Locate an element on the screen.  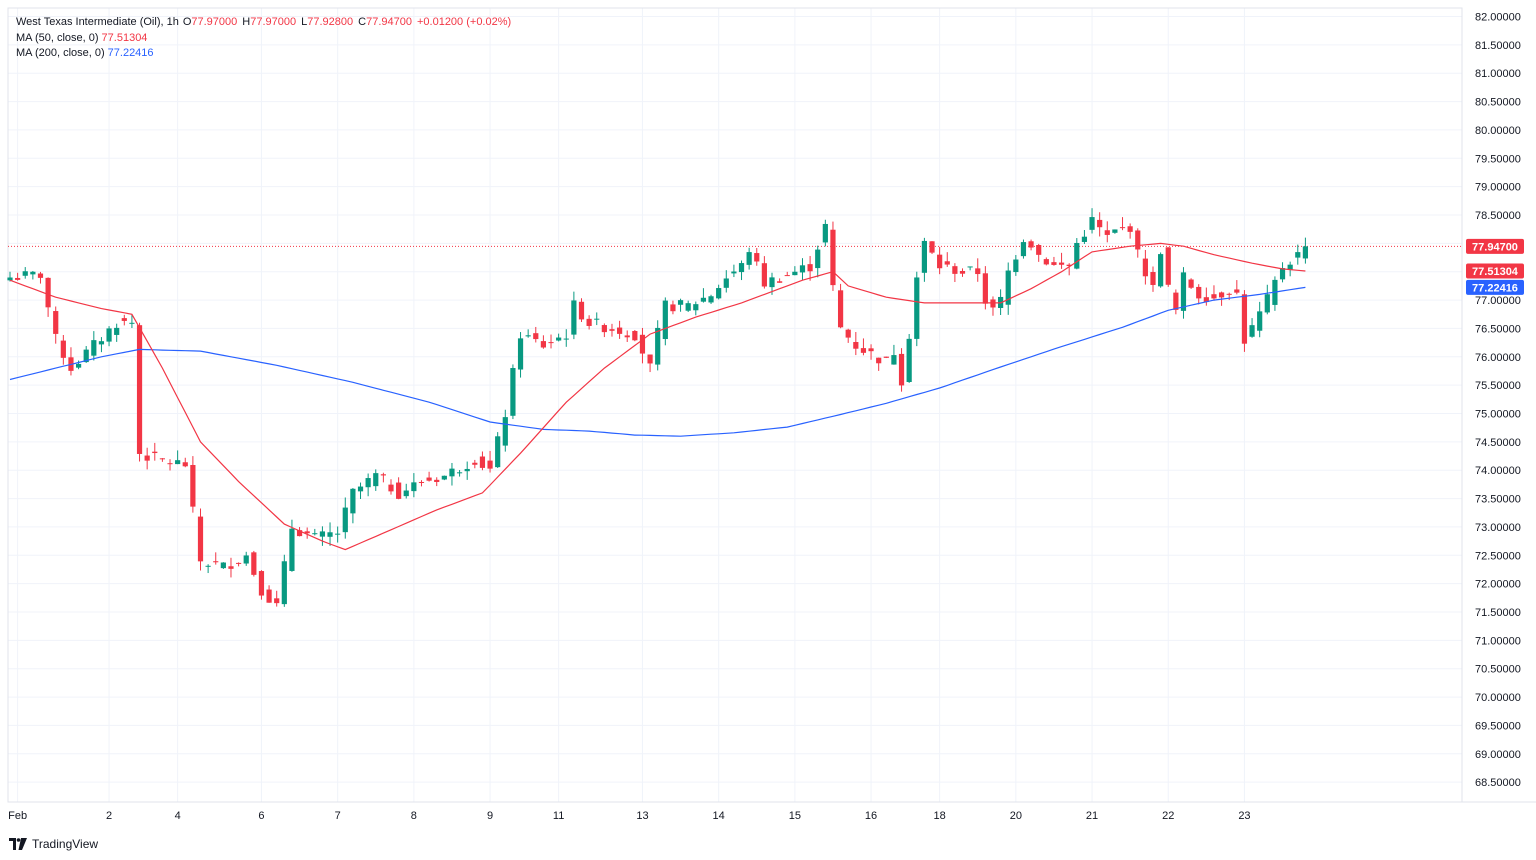
legend-ma50-row: MA (50, close, 0) 77.51304 is located at coordinates (263, 39).